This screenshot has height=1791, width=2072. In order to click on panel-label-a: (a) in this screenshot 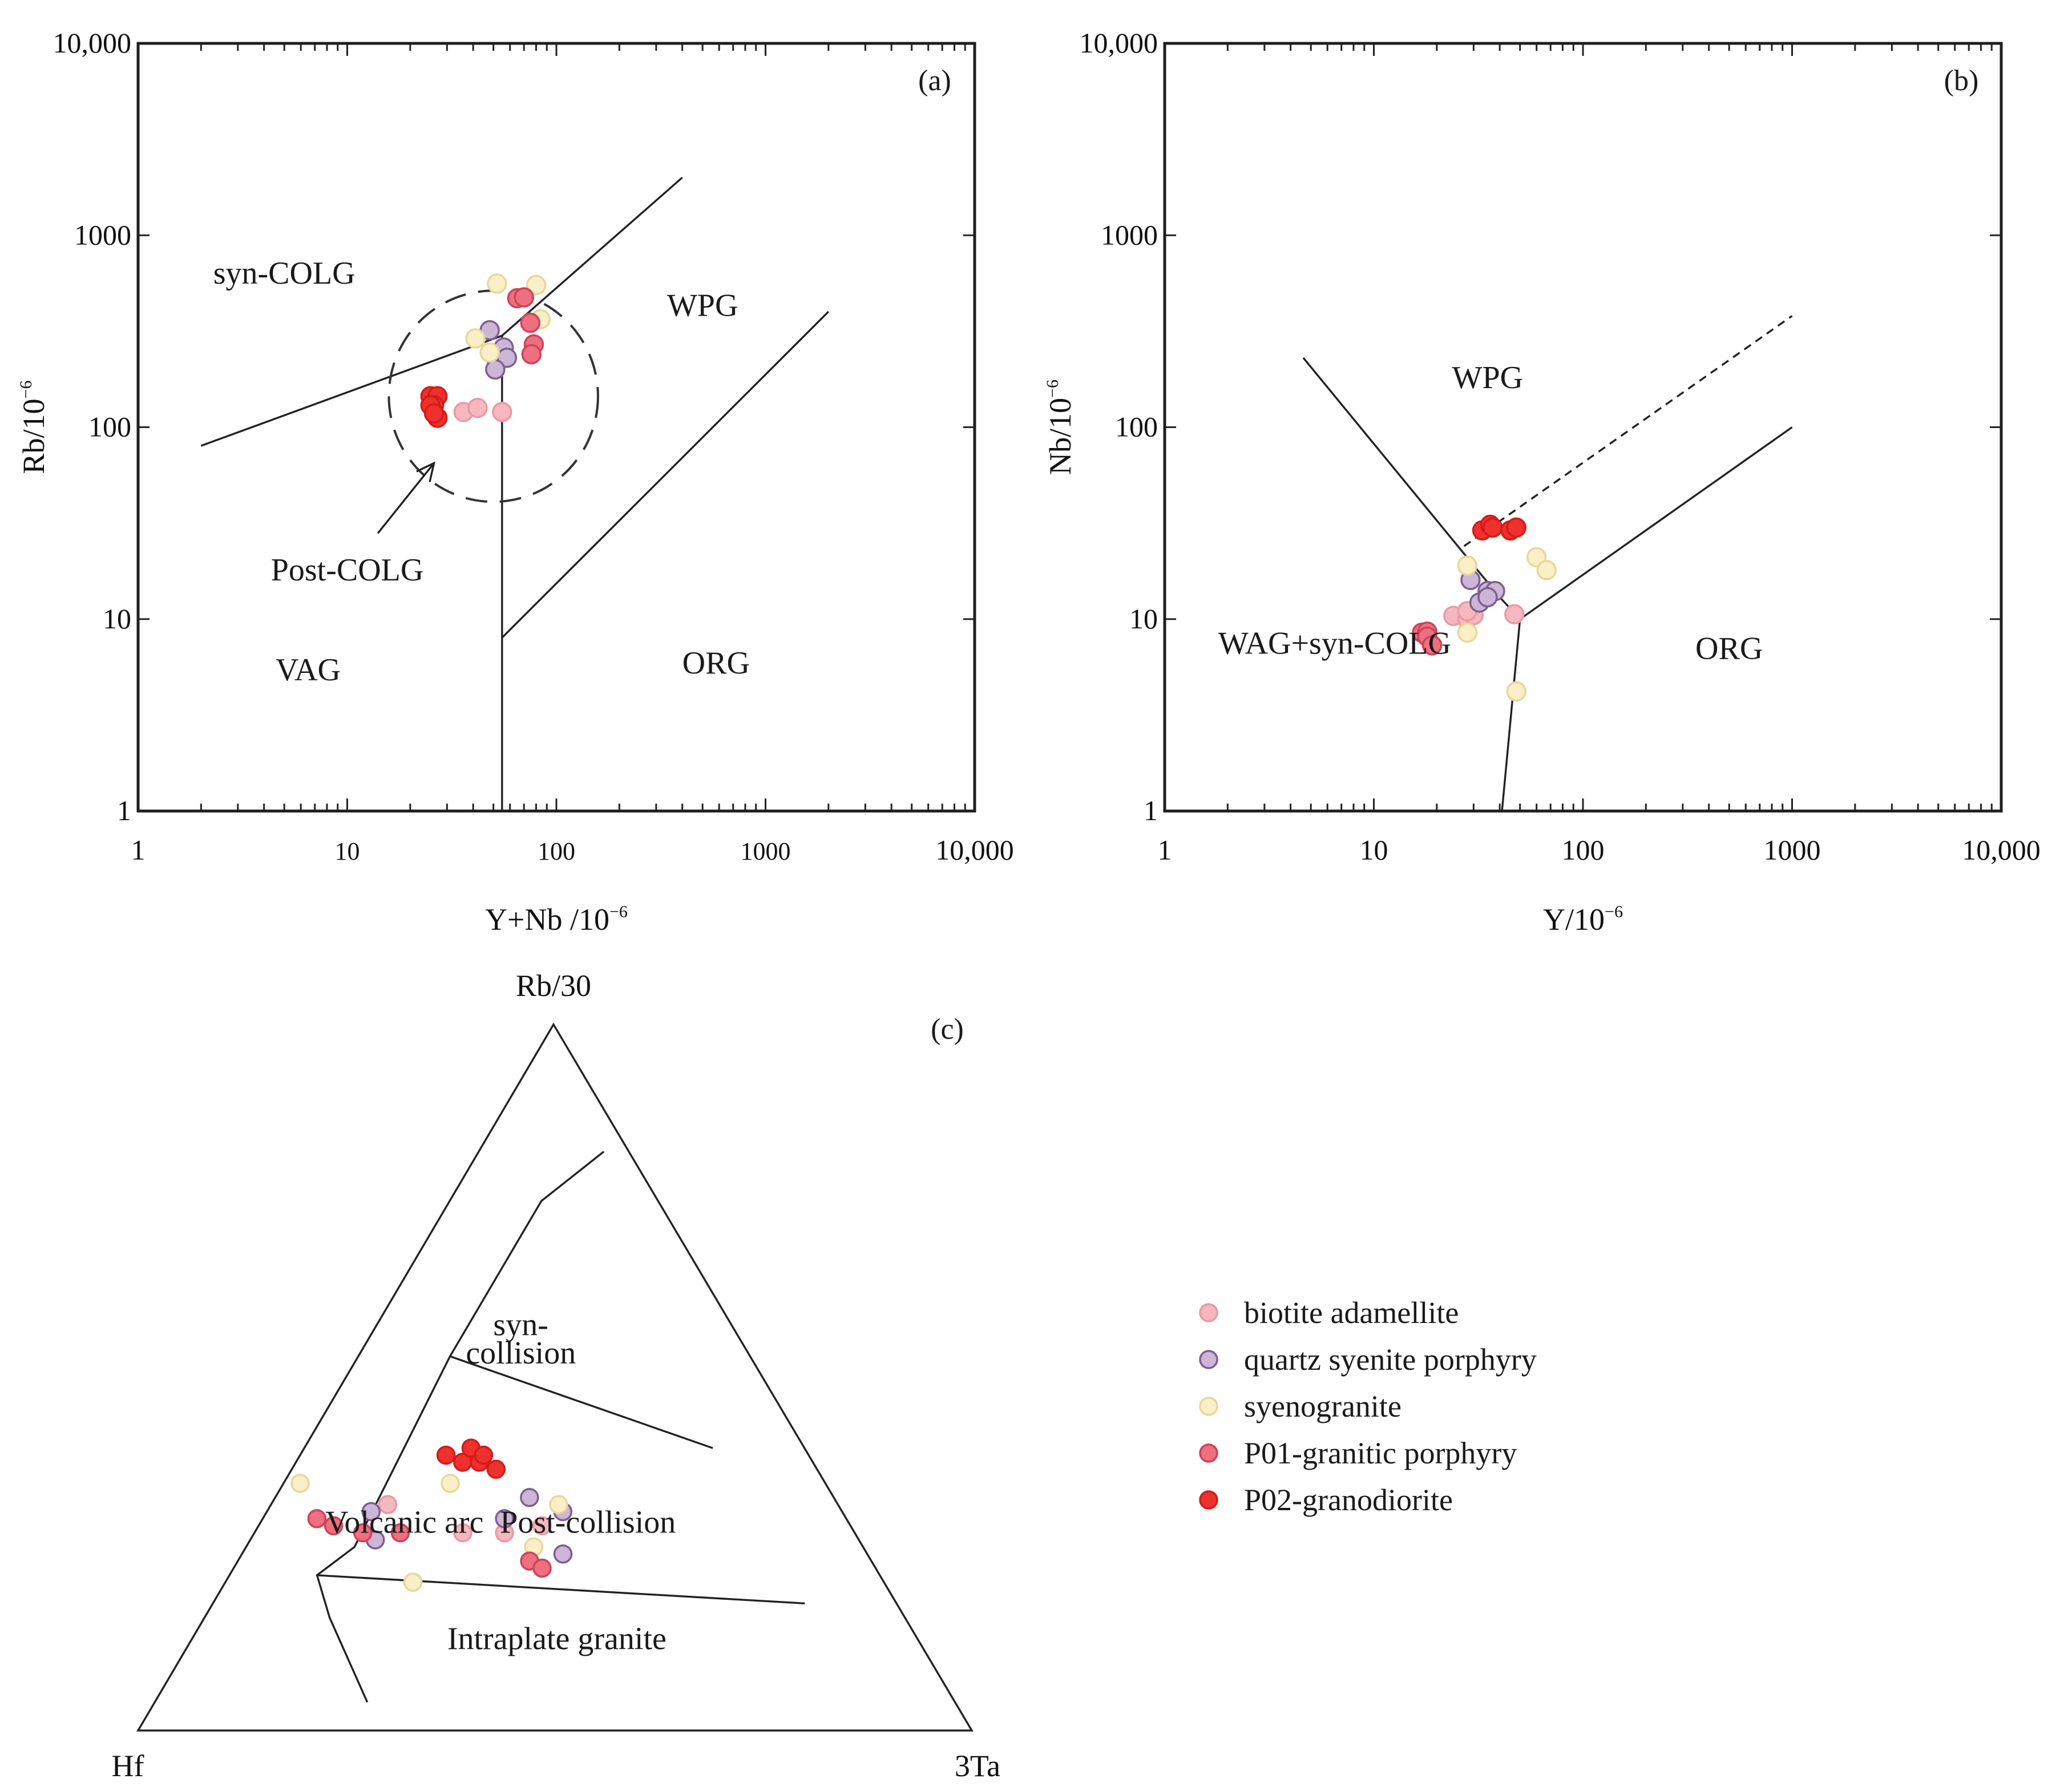, I will do `click(934, 81)`.